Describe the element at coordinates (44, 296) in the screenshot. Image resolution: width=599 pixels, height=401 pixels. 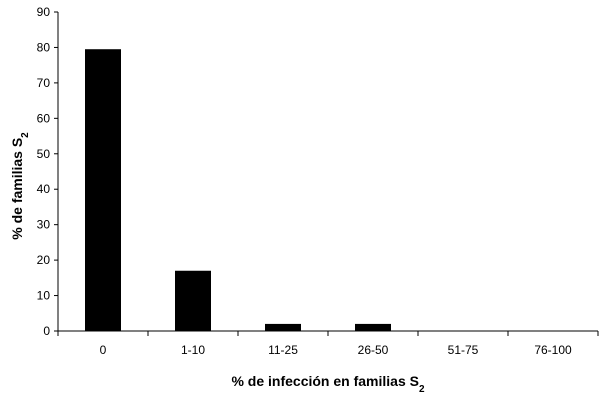
I see `y-tick-label: 10` at that location.